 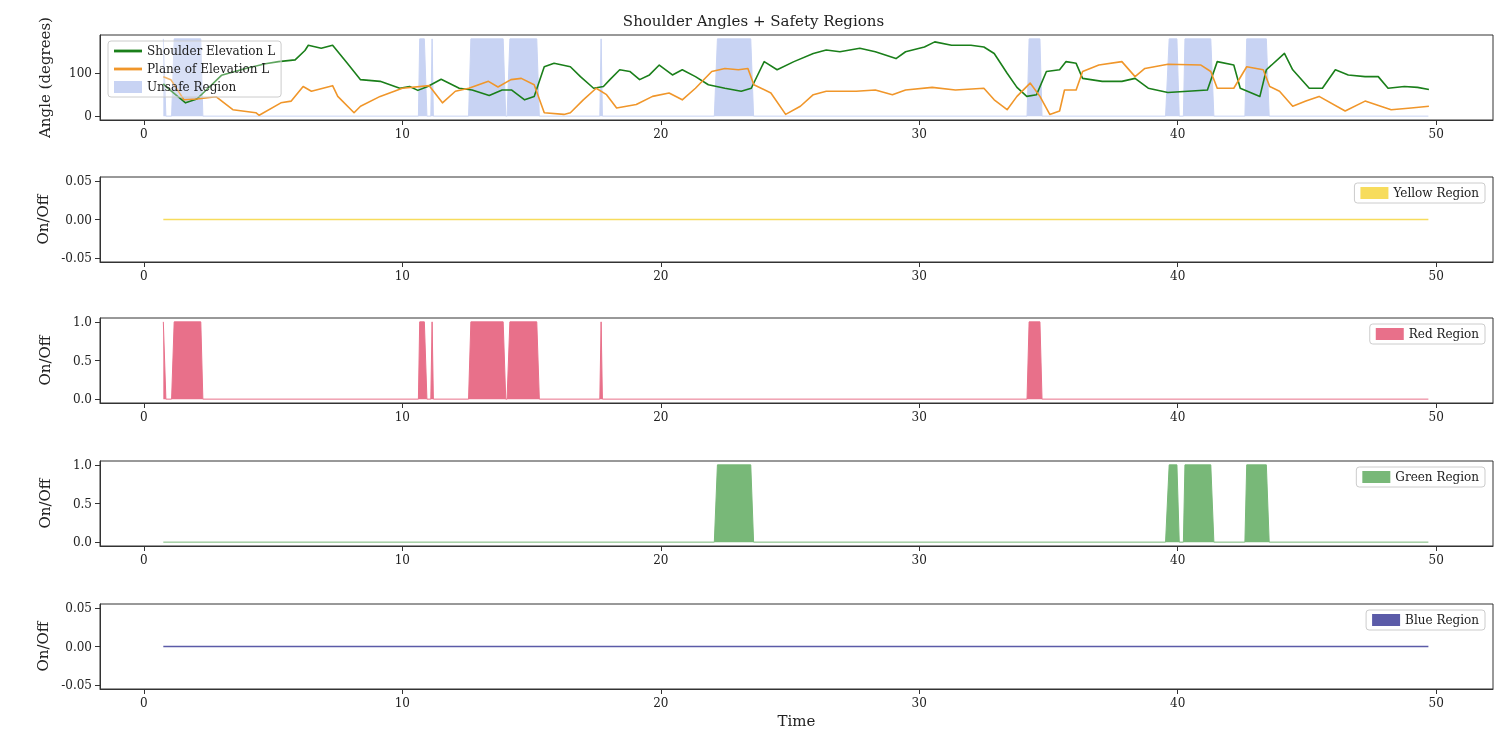 I want to click on x-axis-title: Time, so click(x=796, y=721).